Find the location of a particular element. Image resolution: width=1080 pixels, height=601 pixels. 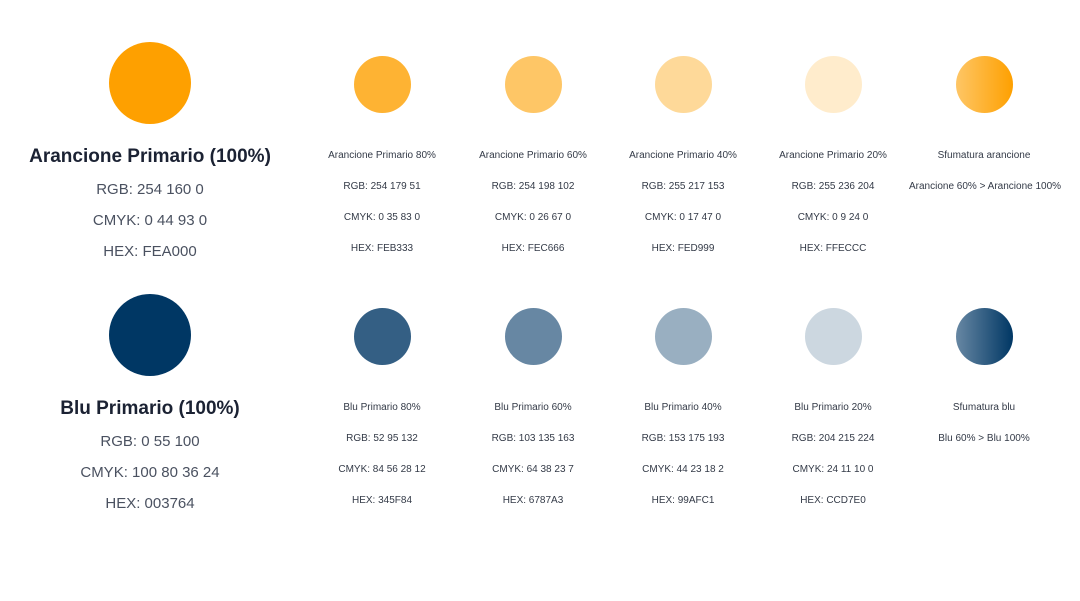

orange-tint-20-name: Arancione Primario 20% is located at coordinates (833, 155).